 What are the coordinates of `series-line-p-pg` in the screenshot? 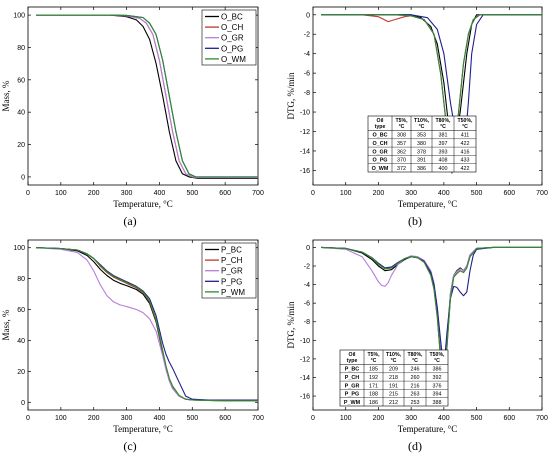 It's located at (431, 303).